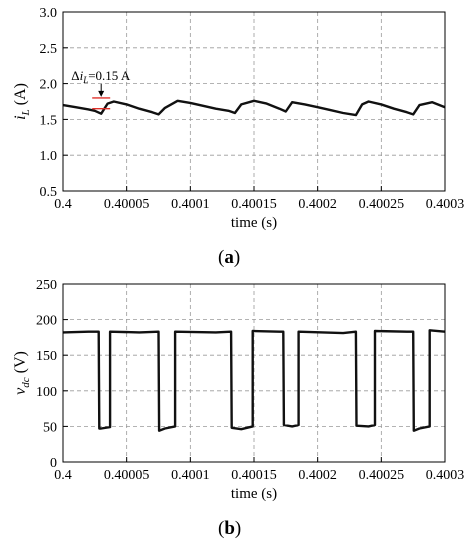 This screenshot has height=550, width=471. I want to click on caption-b-letter: b, so click(229, 528).